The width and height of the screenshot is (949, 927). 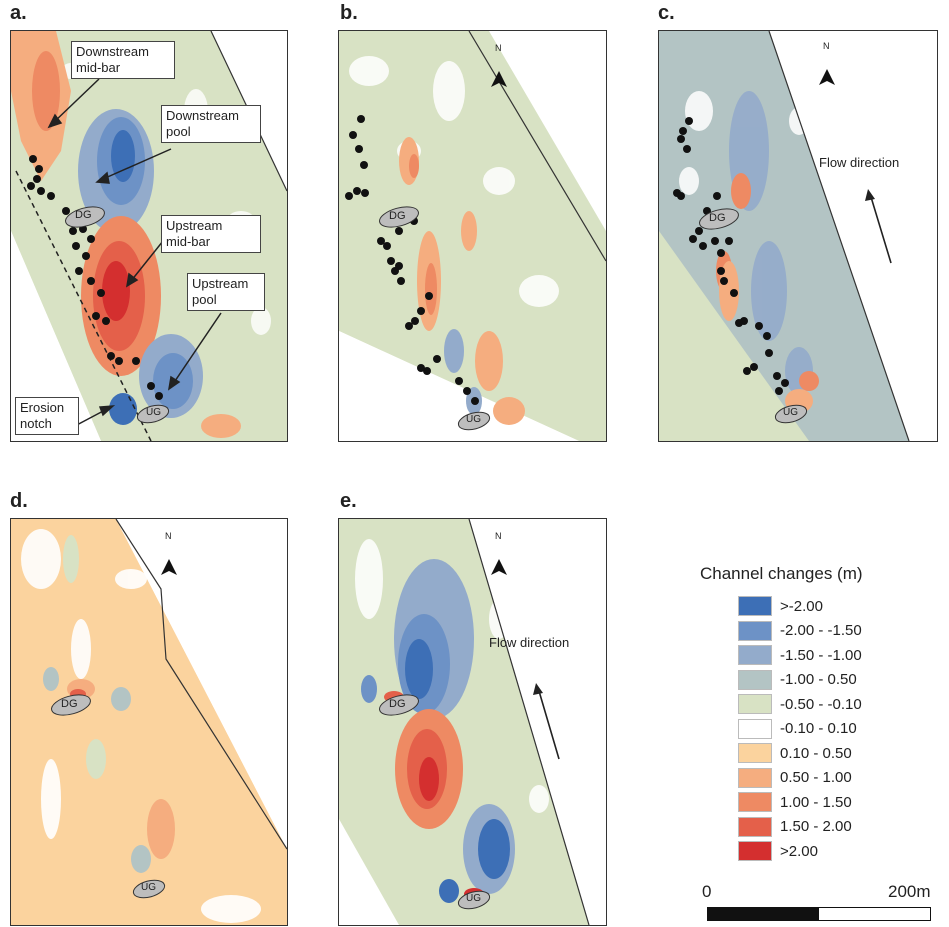 What do you see at coordinates (348, 501) in the screenshot?
I see `panel-label-e: e.` at bounding box center [348, 501].